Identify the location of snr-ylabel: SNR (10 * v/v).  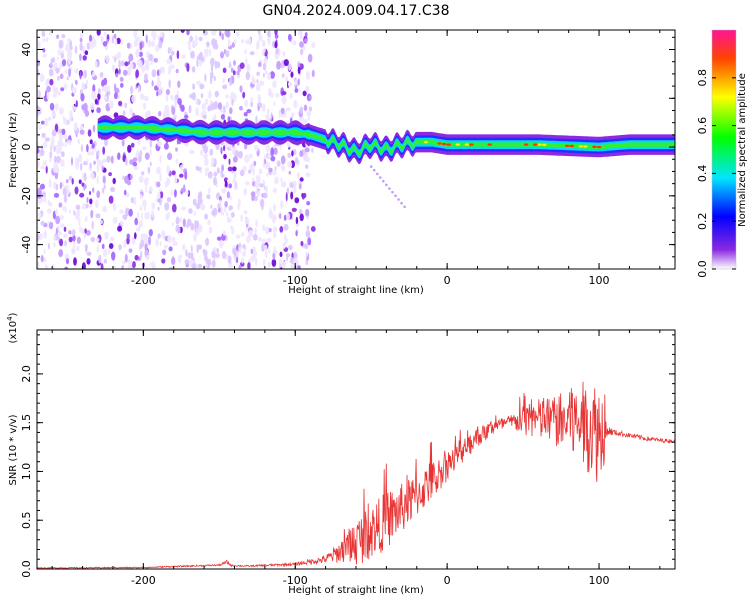
(13, 449).